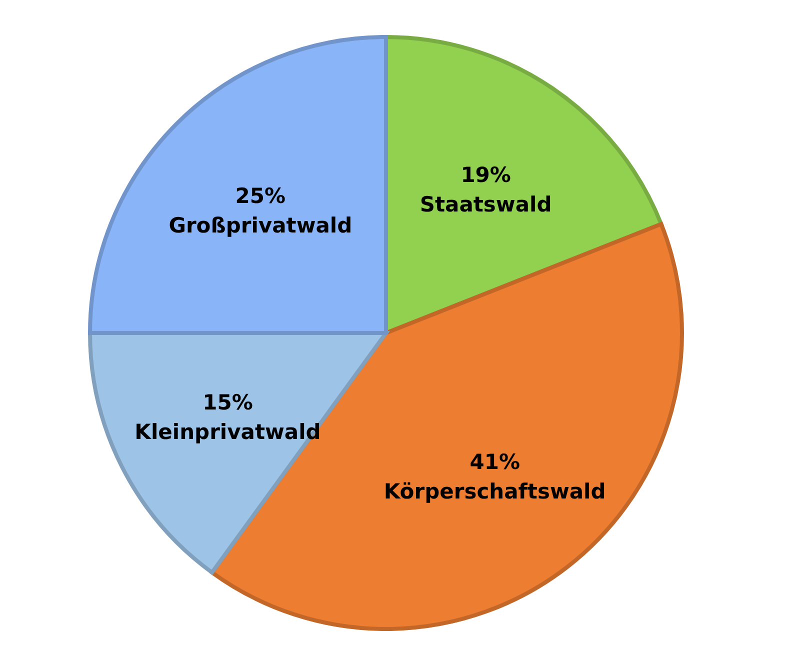 This screenshot has width=788, height=654. What do you see at coordinates (227, 402) in the screenshot?
I see `data-label: 15%` at bounding box center [227, 402].